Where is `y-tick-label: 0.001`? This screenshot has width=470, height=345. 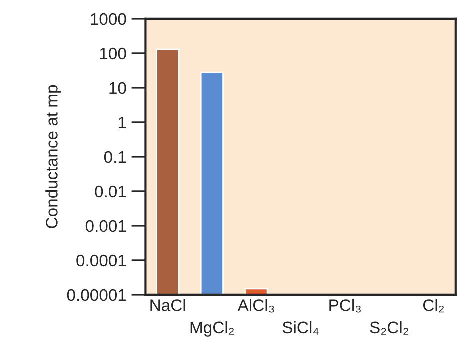
y-tick-label: 0.001 is located at coordinates (106, 226).